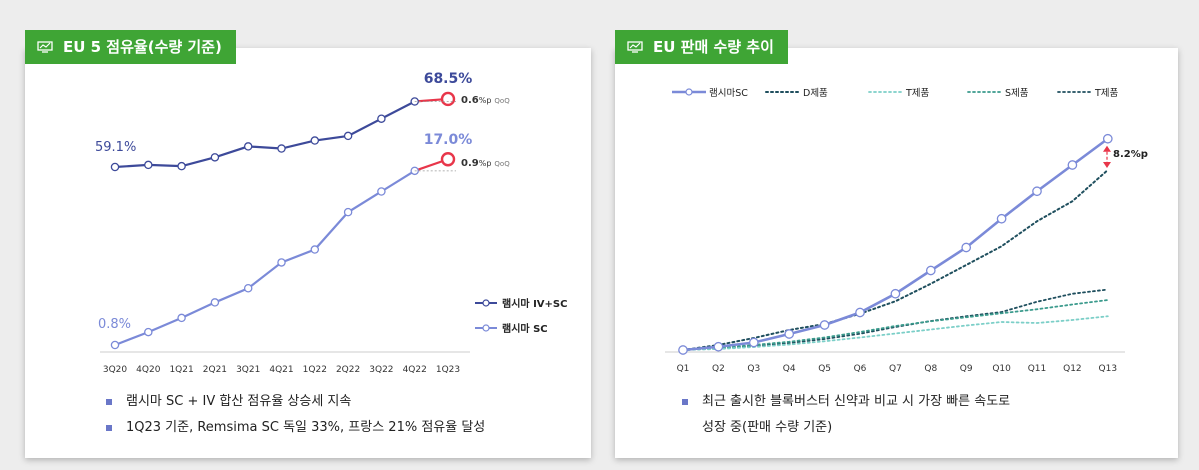 This screenshot has width=1199, height=470. I want to click on sales-bullet-line-2: 성장 중(판매 수량 기준), so click(767, 427).